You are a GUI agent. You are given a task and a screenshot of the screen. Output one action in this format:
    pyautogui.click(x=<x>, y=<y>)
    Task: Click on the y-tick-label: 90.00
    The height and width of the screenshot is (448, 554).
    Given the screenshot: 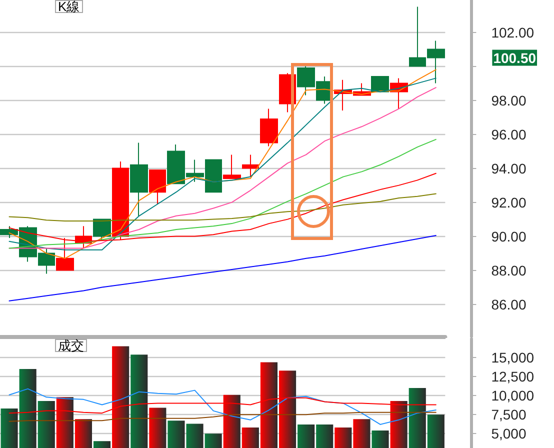 What is the action you would take?
    pyautogui.click(x=508, y=236)
    